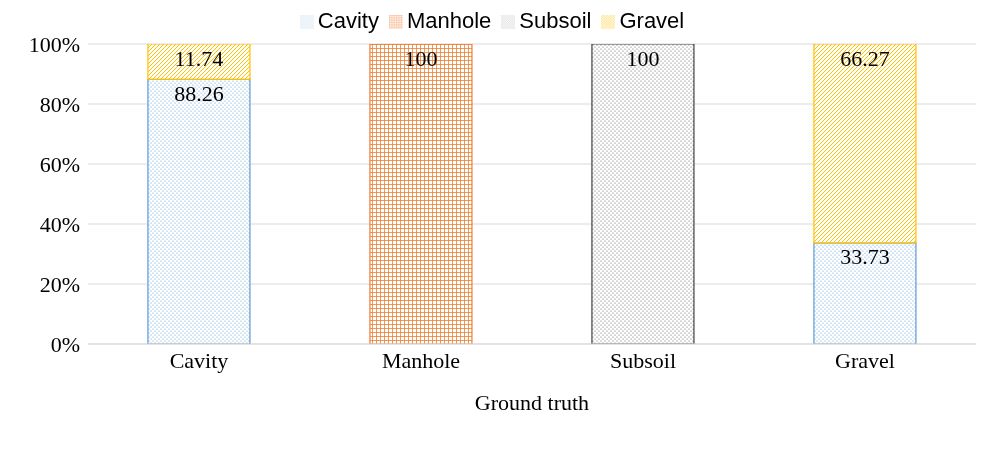 Image resolution: width=1004 pixels, height=452 pixels. Describe the element at coordinates (643, 360) in the screenshot. I see `x-tick-label: Subsoil` at that location.